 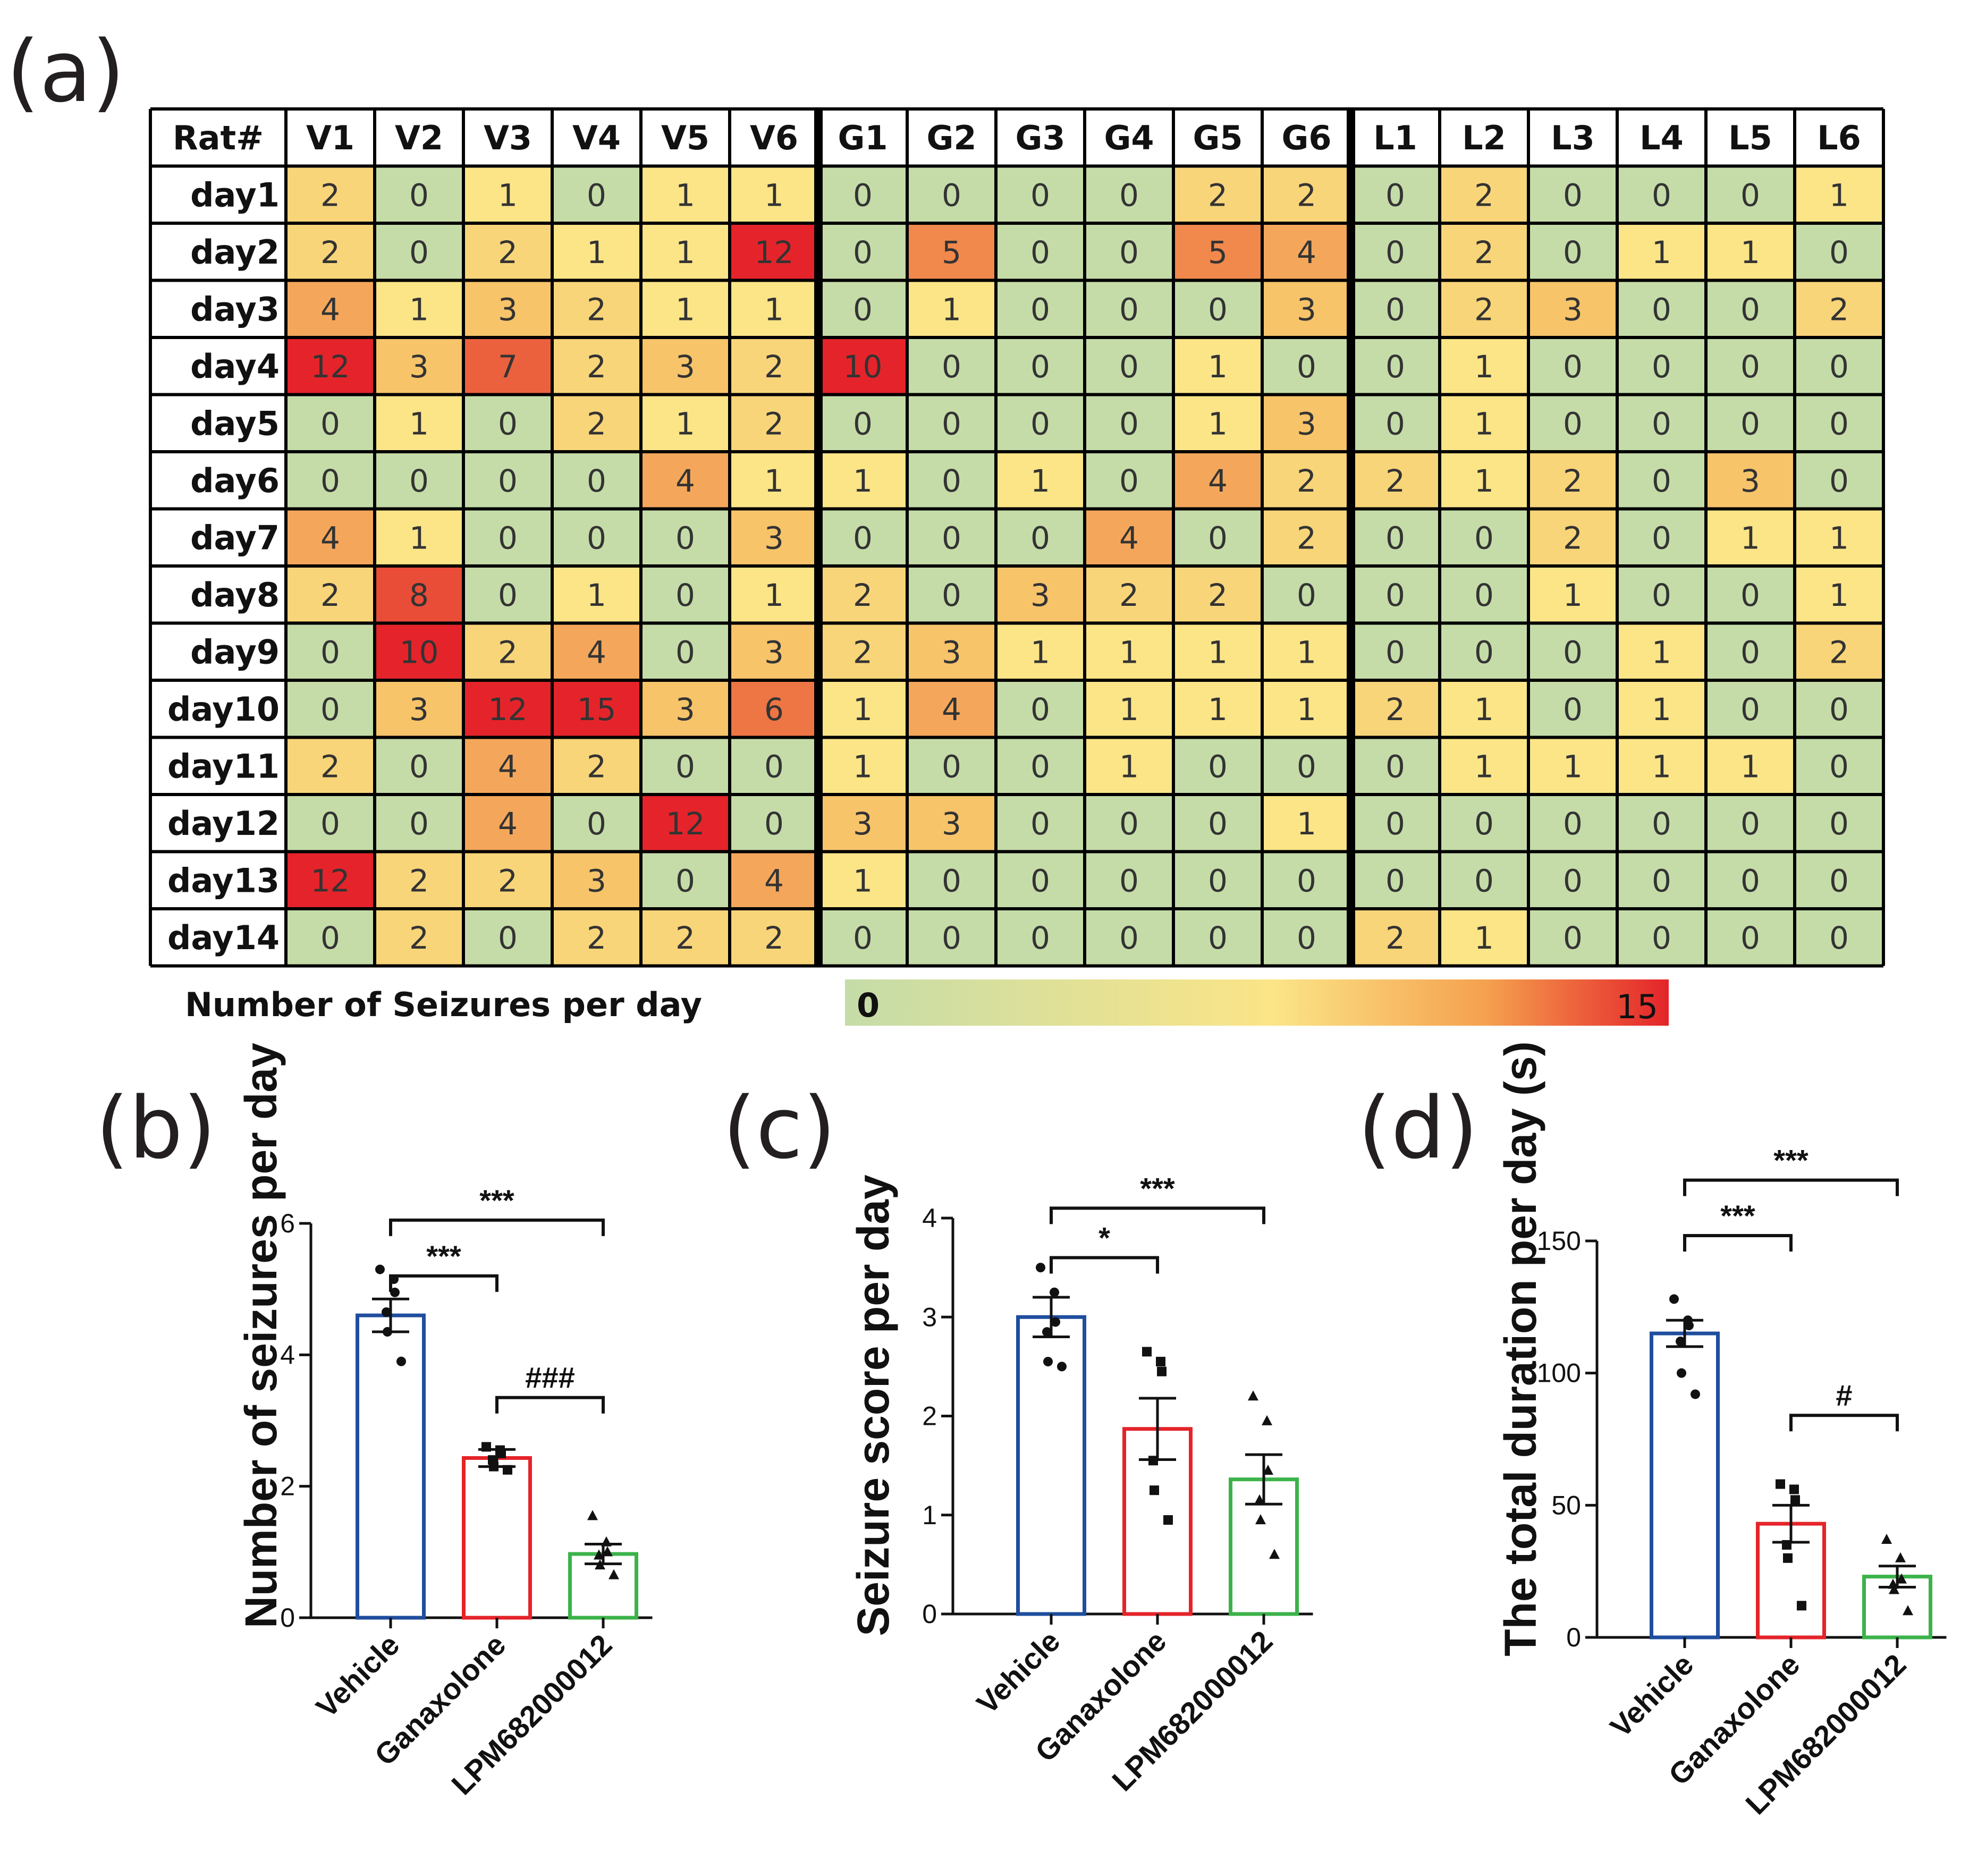 What do you see at coordinates (508, 367) in the screenshot?
I see `heatmap-cell-value: 7` at bounding box center [508, 367].